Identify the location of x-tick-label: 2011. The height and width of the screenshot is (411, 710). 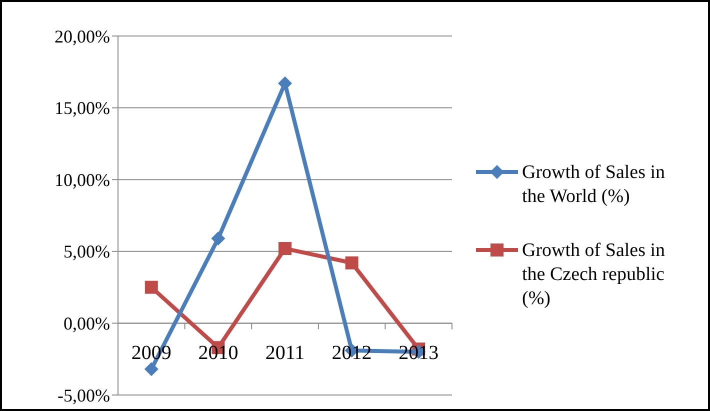
(285, 353).